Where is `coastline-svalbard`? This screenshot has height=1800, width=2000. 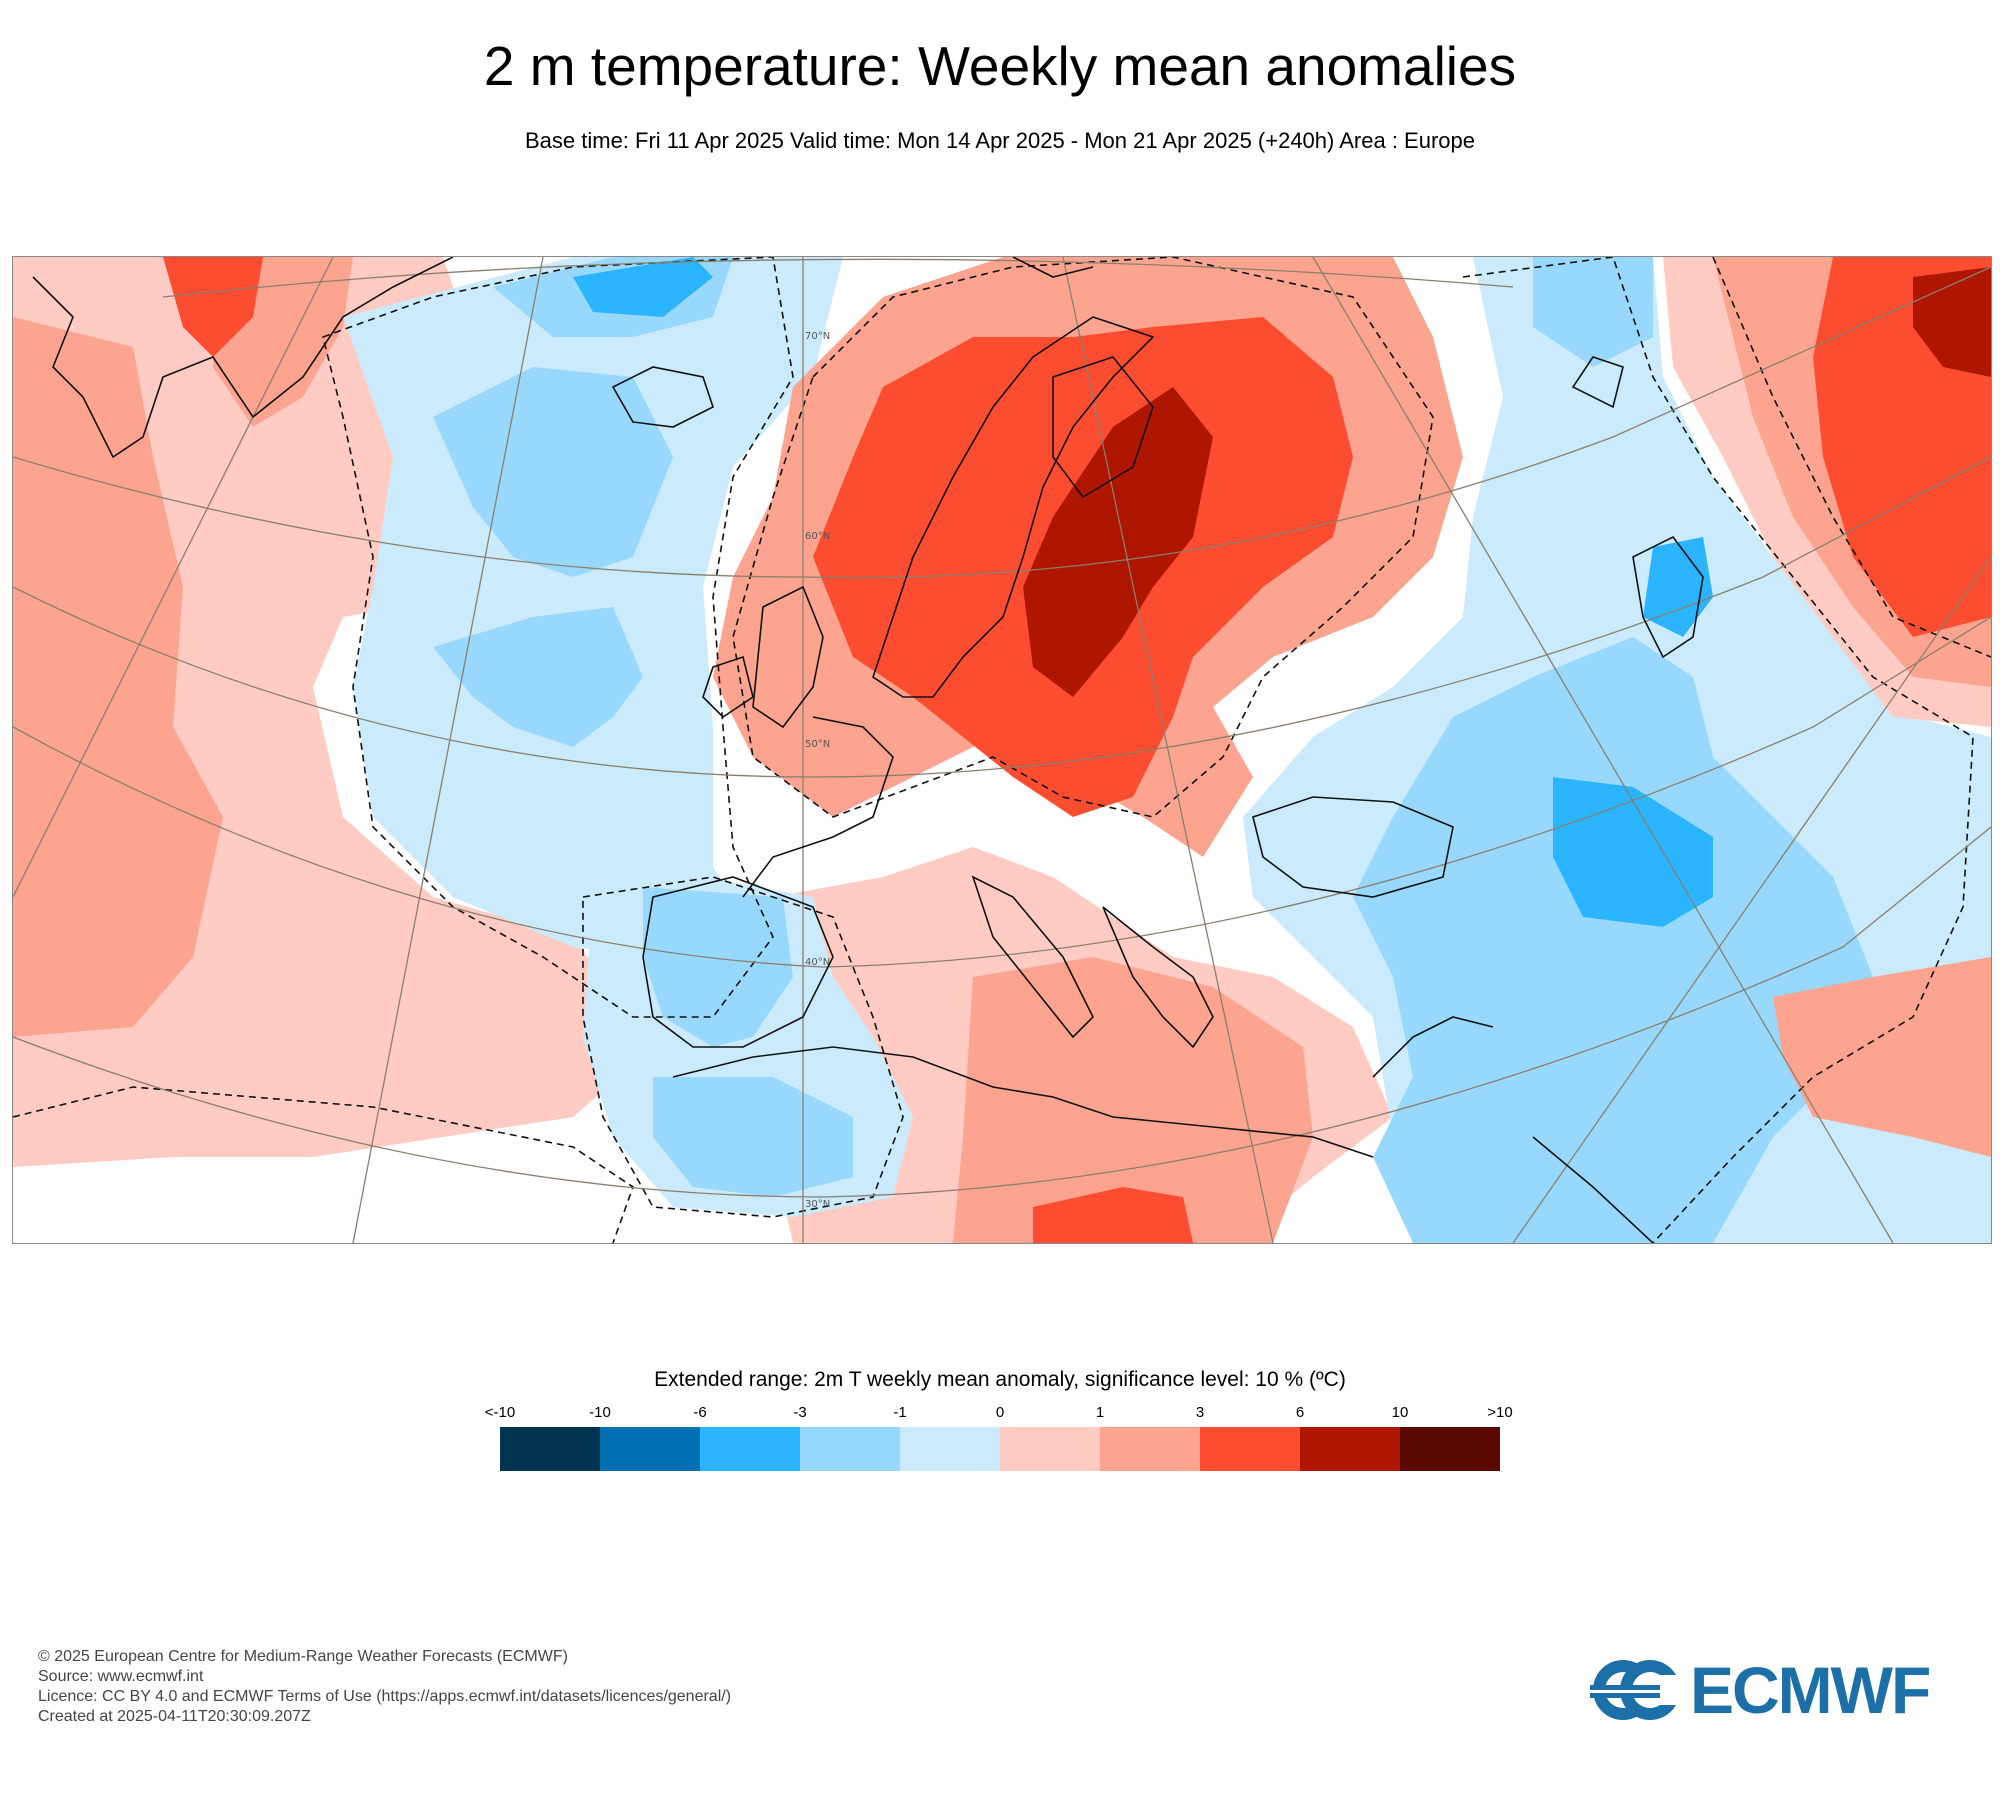
coastline-svalbard is located at coordinates (1053, 267).